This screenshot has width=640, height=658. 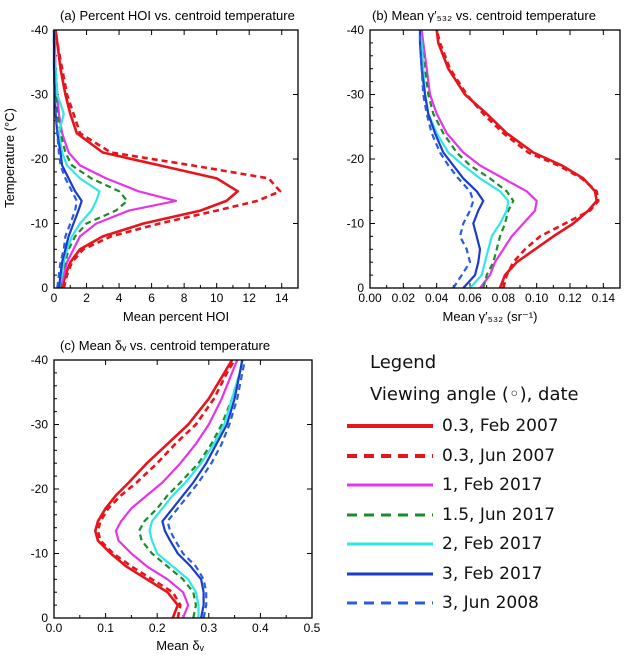 I want to click on panel-a-xtick-label: 2, so click(x=86, y=298).